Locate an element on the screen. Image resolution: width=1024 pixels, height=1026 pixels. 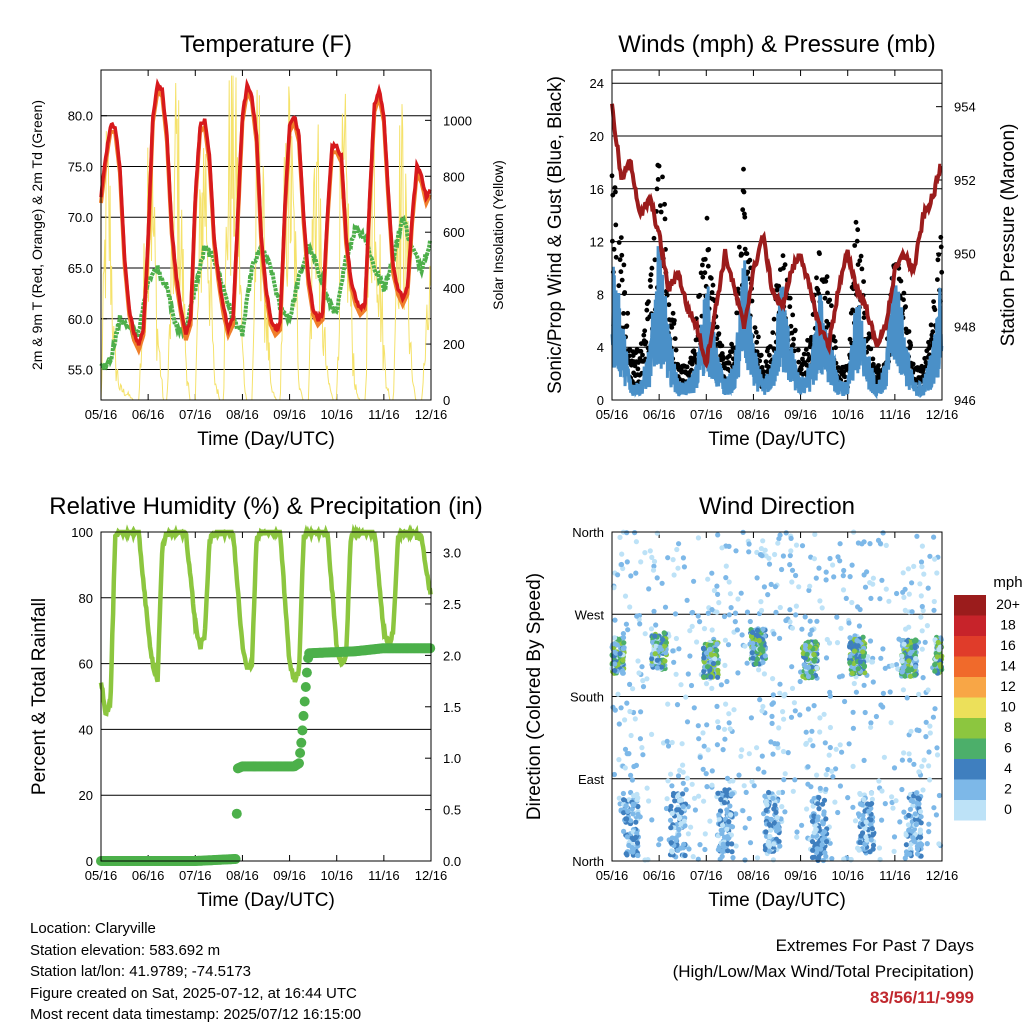
x-axis-label: Time (Day/UTC) is located at coordinates (266, 900).